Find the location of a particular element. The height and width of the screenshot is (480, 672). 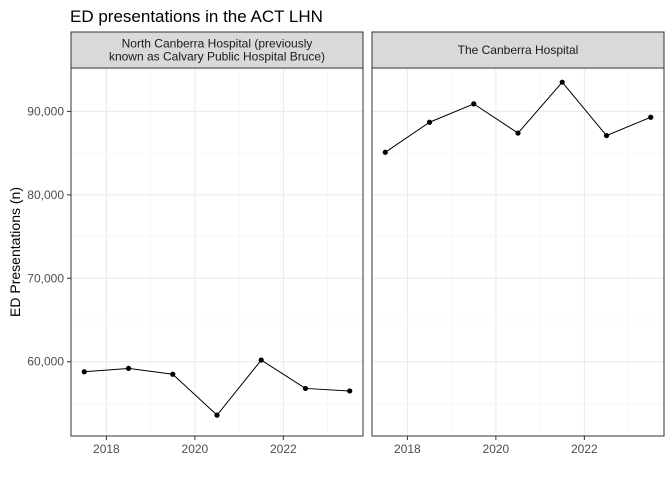

facet-strip-label: The Canberra Hospital is located at coordinates (518, 50).